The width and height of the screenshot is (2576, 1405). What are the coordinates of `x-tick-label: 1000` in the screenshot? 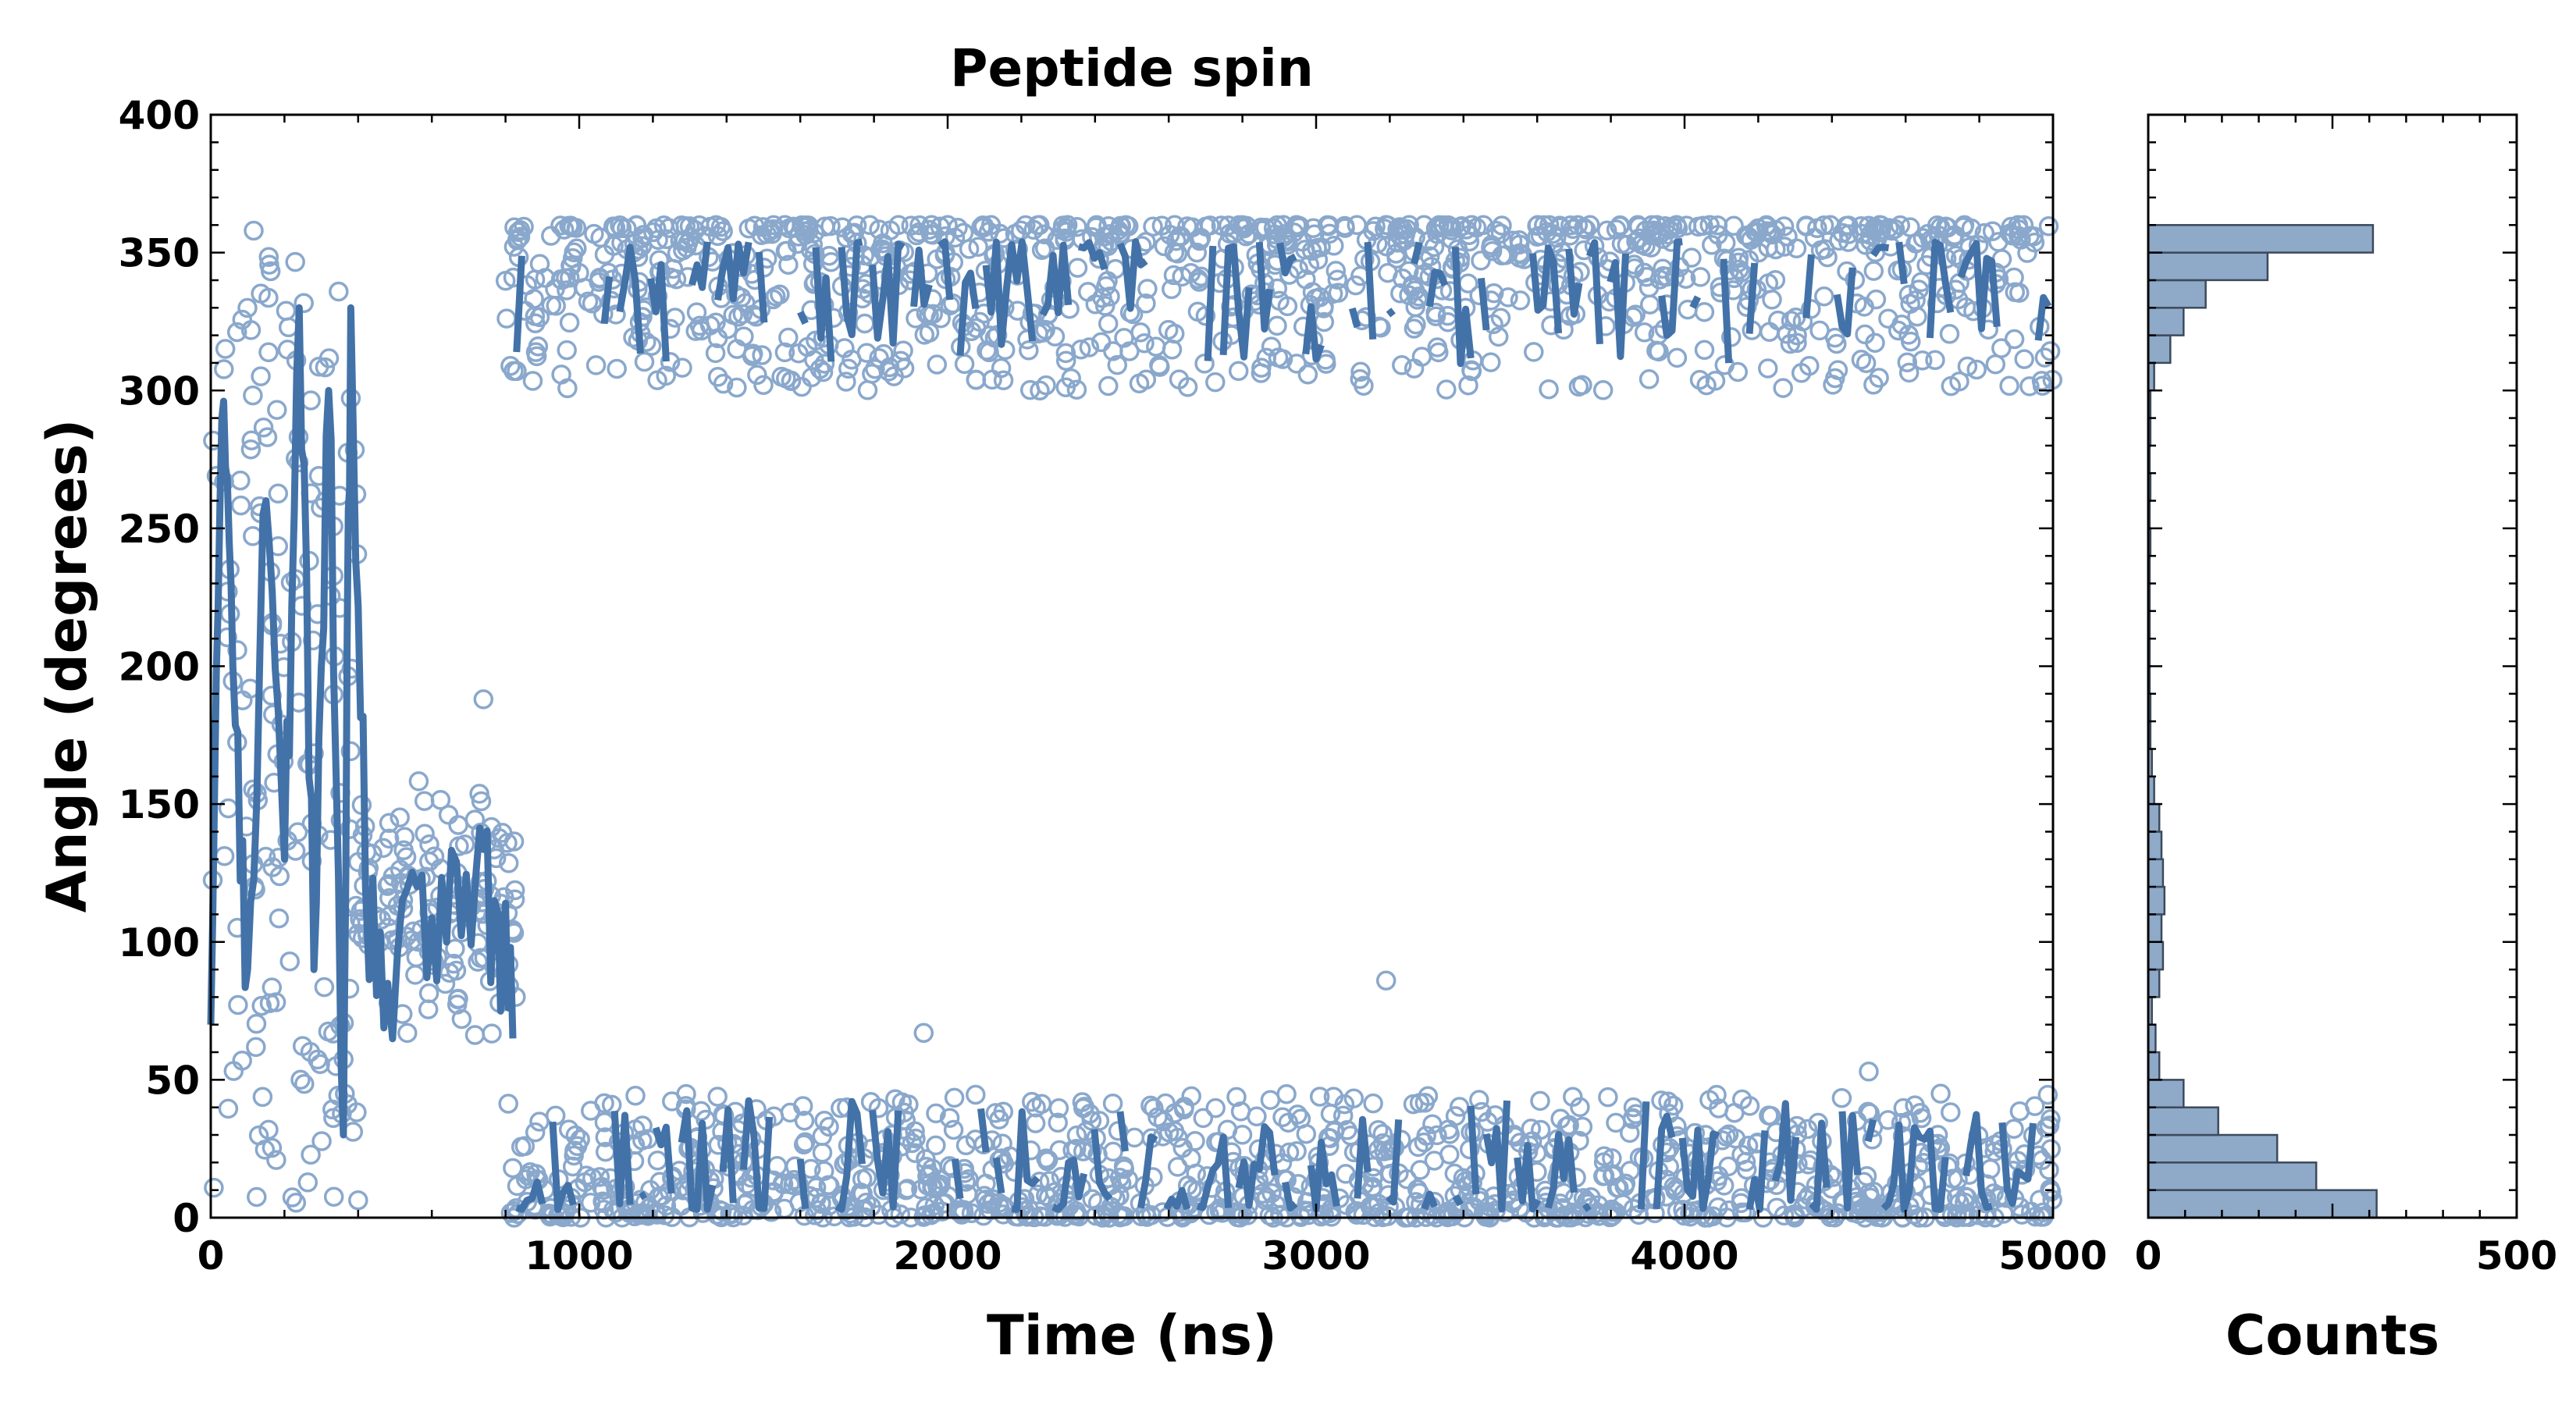 It's located at (579, 1256).